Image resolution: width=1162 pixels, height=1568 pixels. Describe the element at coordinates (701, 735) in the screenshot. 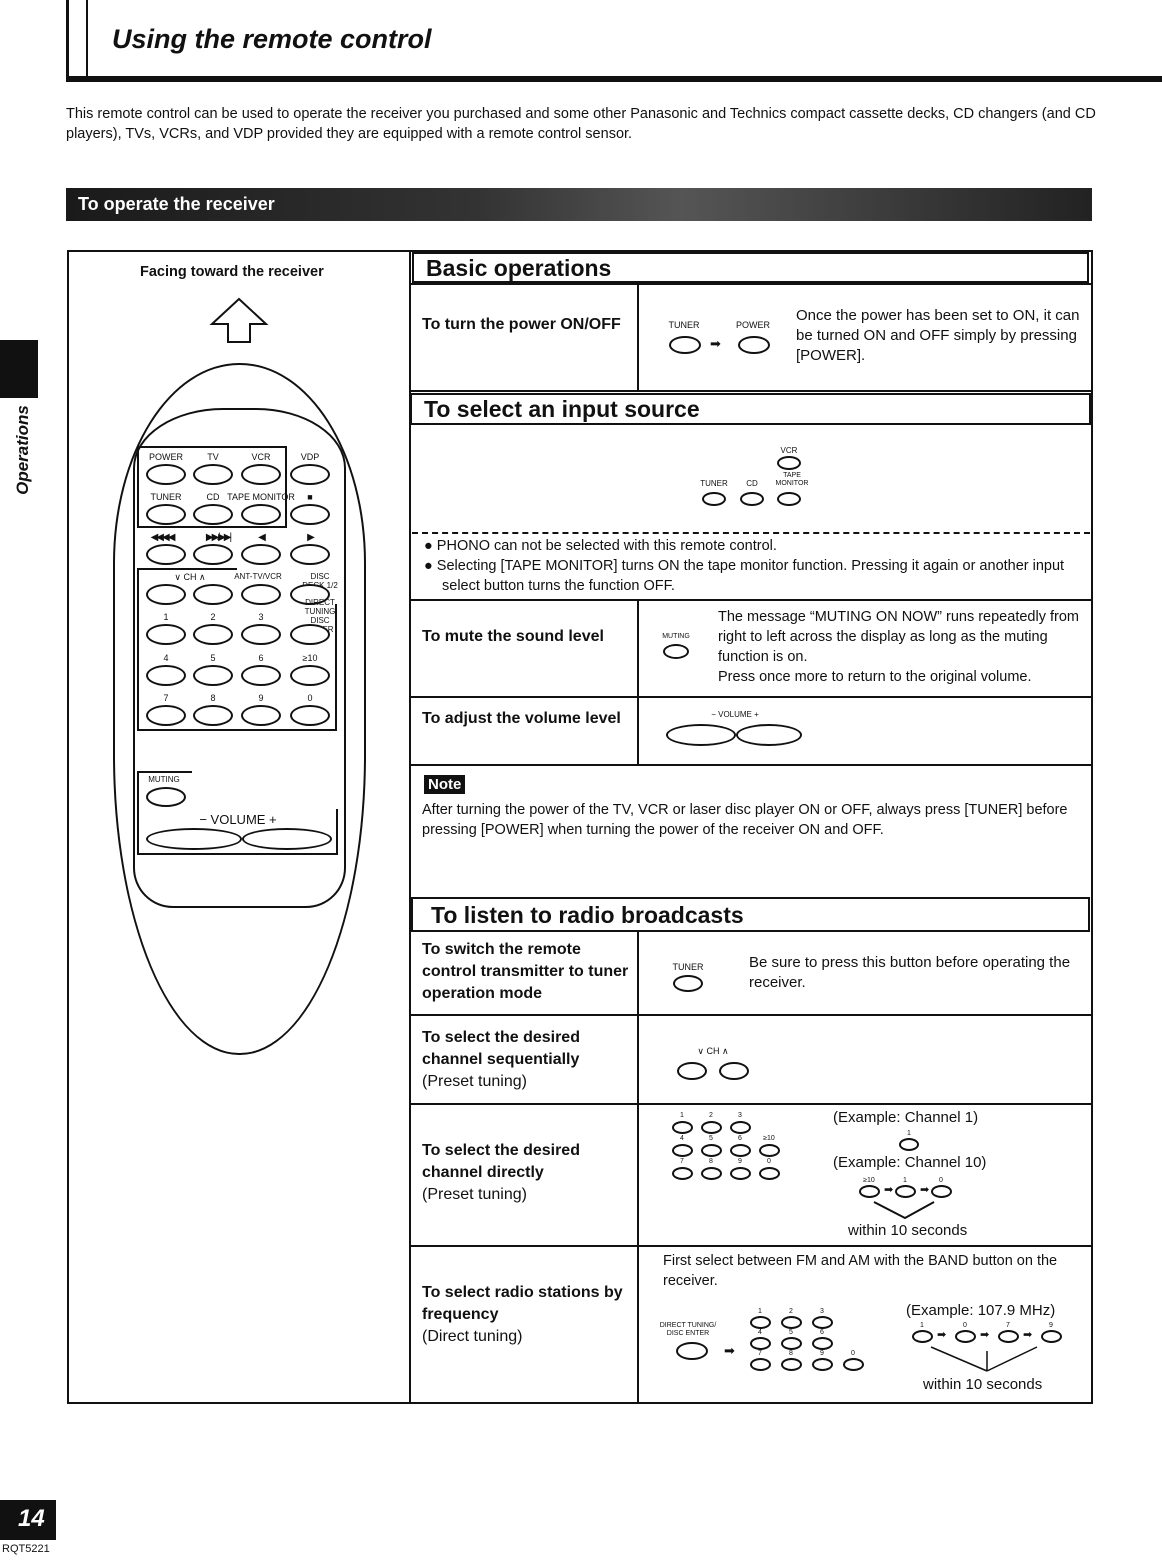

I see `volume-down-button-icon` at that location.